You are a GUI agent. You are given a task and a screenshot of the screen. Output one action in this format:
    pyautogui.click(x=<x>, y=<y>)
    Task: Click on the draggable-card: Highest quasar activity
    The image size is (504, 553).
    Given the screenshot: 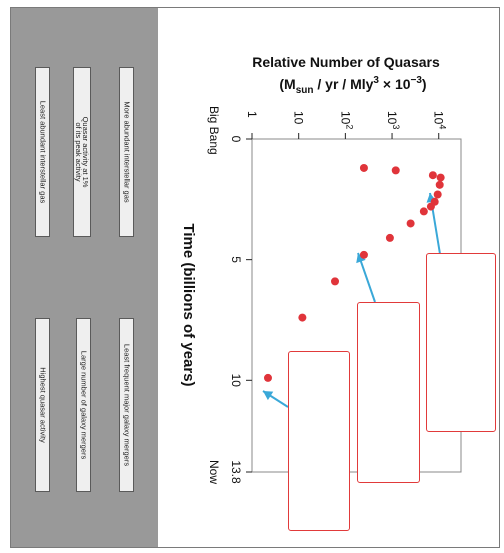 What is the action you would take?
    pyautogui.click(x=42, y=405)
    